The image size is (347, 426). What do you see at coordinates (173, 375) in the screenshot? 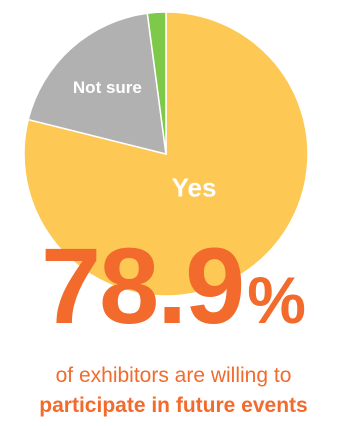
I see `caption-line-1: of exhibitors are willing to` at bounding box center [173, 375].